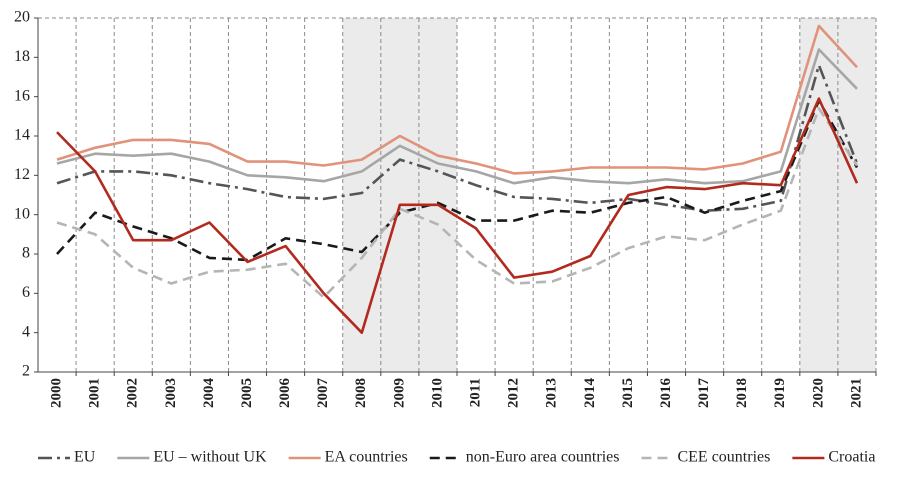  What do you see at coordinates (22, 135) in the screenshot?
I see `y-tick-label: 14` at bounding box center [22, 135].